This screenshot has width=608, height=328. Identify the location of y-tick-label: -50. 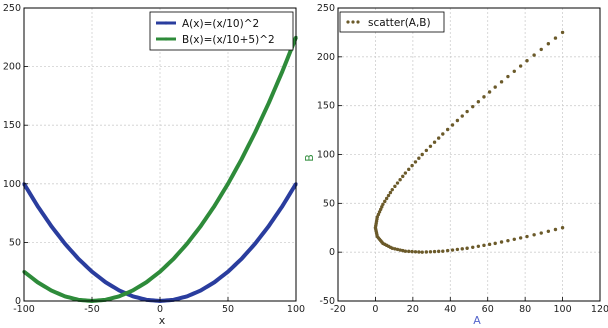
(327, 301).